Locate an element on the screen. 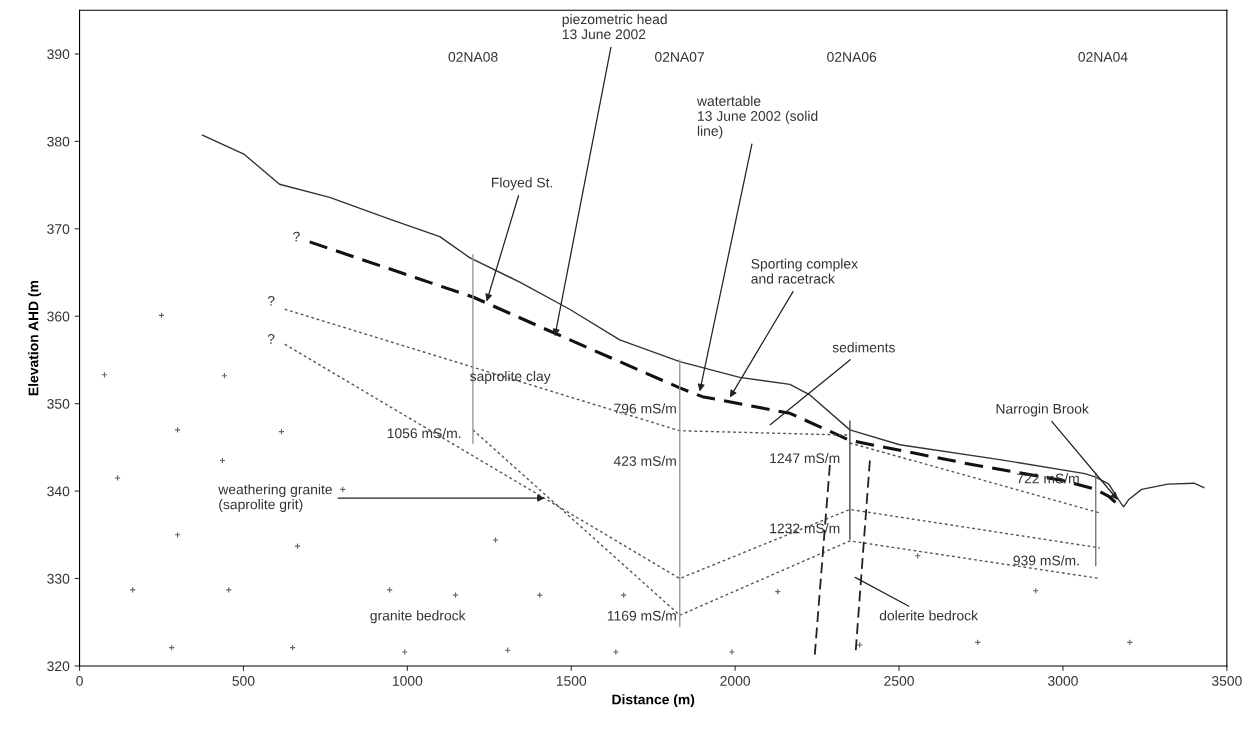  x-tick-label: 3500 is located at coordinates (1226, 681).